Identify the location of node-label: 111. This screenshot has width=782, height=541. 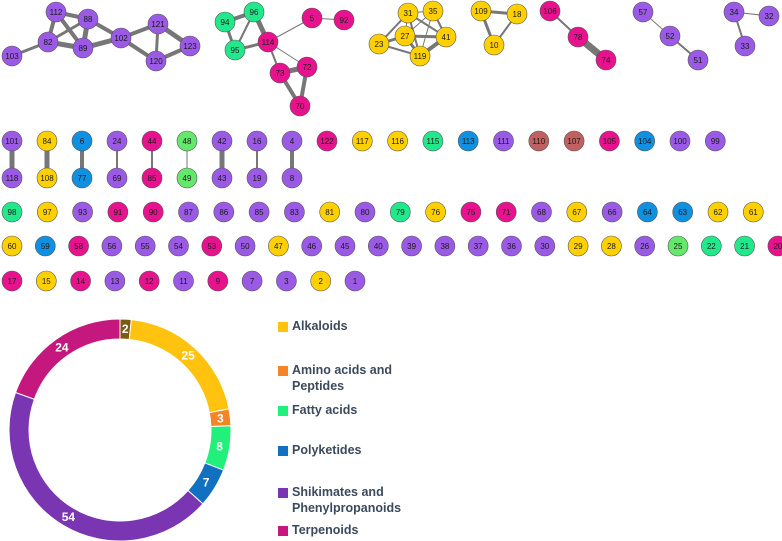
(503, 141).